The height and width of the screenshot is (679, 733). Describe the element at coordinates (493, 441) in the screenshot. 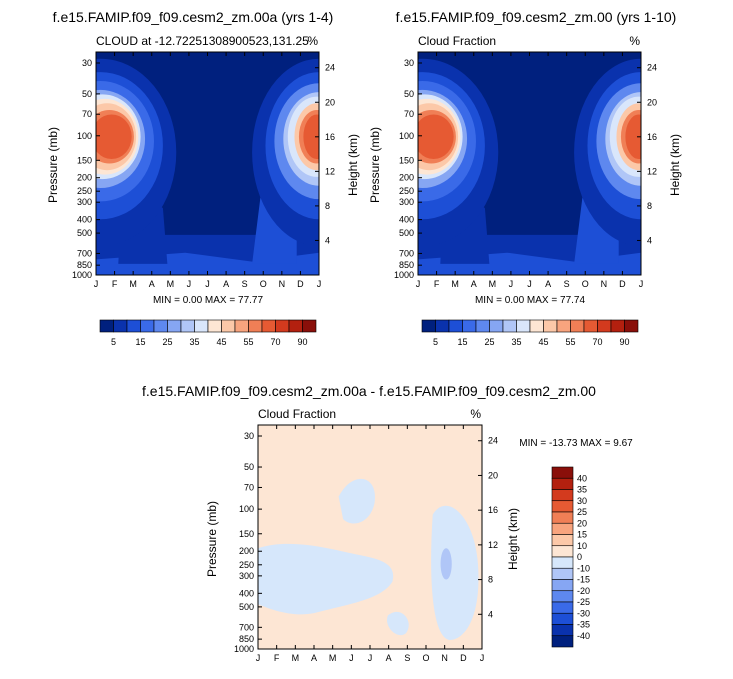

I see `y2-tick-label: 24` at that location.